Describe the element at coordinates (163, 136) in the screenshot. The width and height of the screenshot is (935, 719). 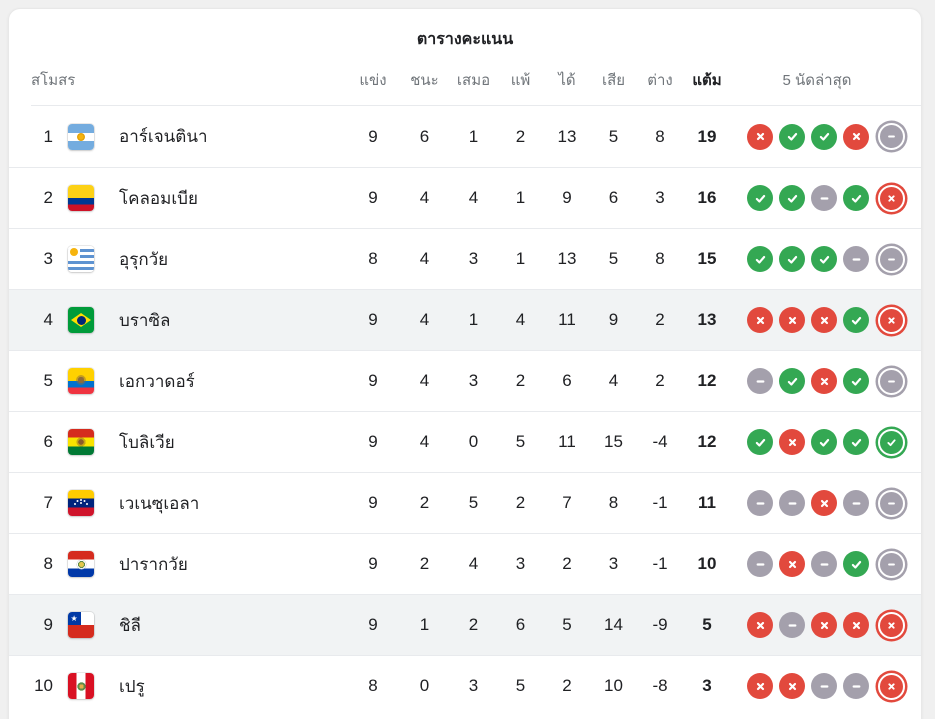
I see `team-name: อาร์เจนตินา` at that location.